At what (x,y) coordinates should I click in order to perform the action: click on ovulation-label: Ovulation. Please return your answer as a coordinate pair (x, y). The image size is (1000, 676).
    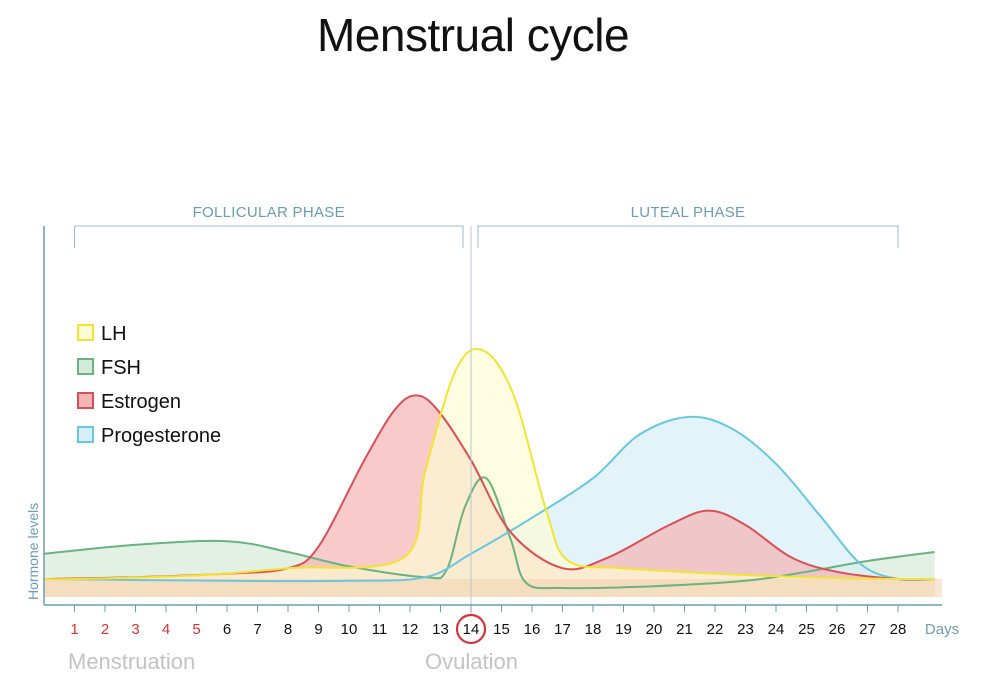
    Looking at the image, I should click on (471, 661).